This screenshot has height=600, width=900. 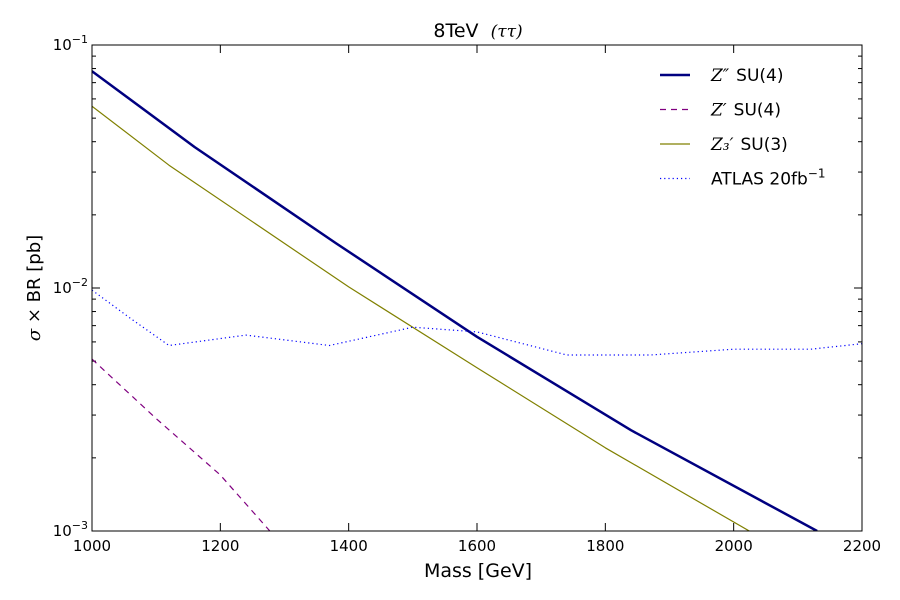 What do you see at coordinates (743, 128) in the screenshot?
I see `legend: Z″ SU(4)Z′ SU(4)Z₃′ SU(3)ATLAS 20fb−1` at bounding box center [743, 128].